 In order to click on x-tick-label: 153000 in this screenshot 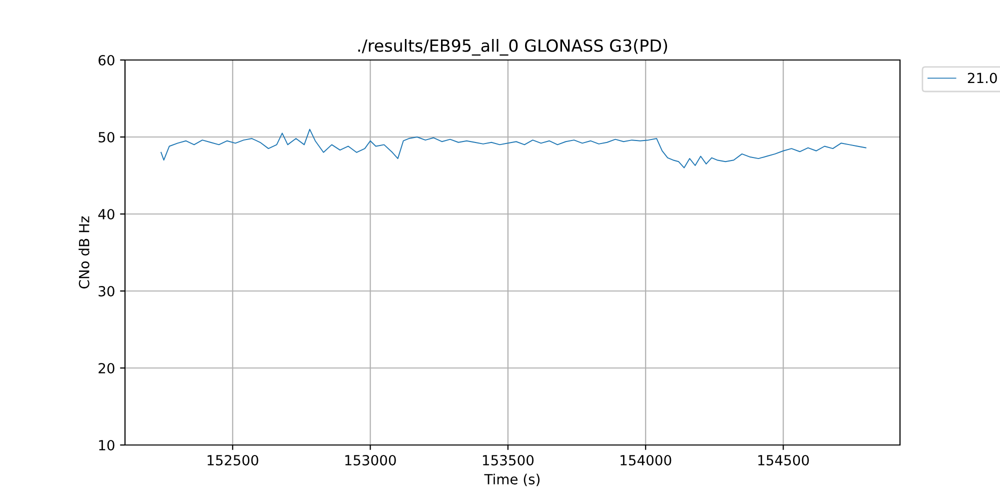, I will do `click(370, 460)`.